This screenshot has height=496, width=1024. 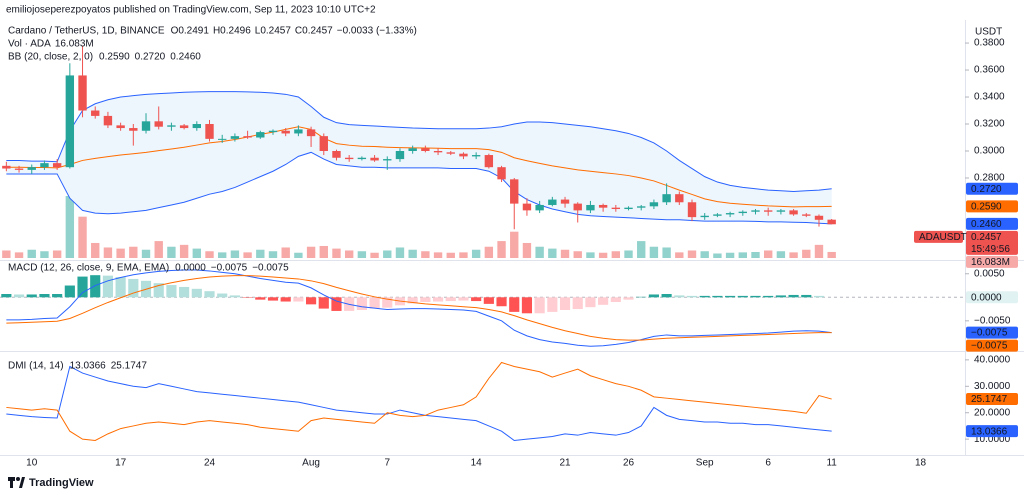 What do you see at coordinates (16, 482) in the screenshot?
I see `brand-logo` at bounding box center [16, 482].